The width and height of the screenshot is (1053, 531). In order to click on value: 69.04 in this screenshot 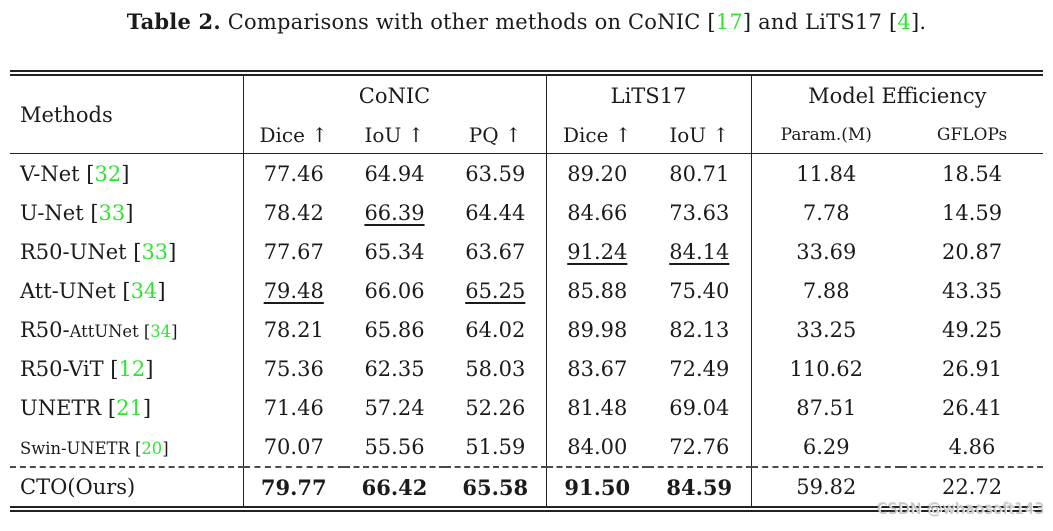, I will do `click(699, 407)`.